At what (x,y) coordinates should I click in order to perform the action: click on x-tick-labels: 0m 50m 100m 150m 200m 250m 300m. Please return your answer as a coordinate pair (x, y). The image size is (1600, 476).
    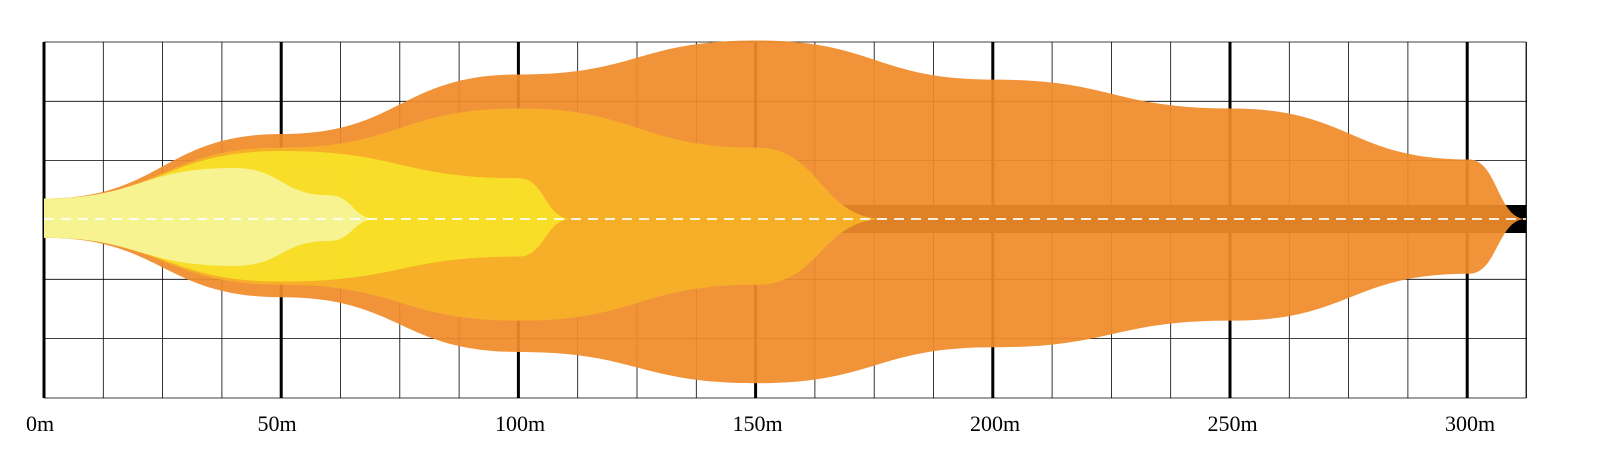
    Looking at the image, I should click on (760, 423).